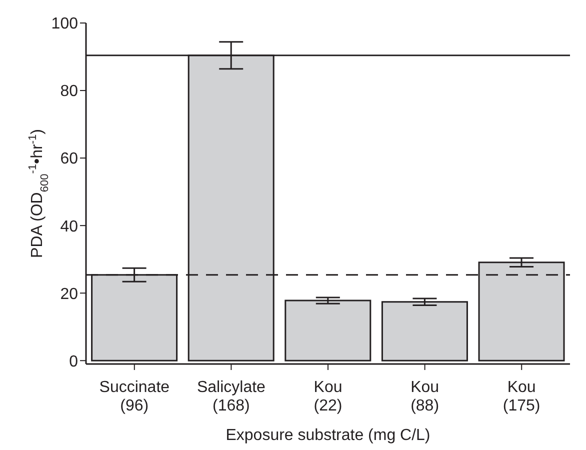 Image resolution: width=586 pixels, height=450 pixels. I want to click on y-tick-label: 100, so click(64, 24).